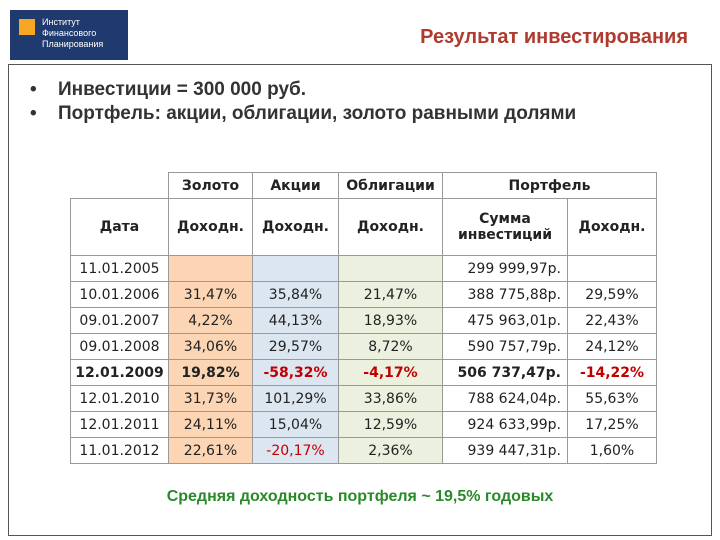 The width and height of the screenshot is (720, 540). I want to click on table-cell: 21,47%, so click(390, 294).